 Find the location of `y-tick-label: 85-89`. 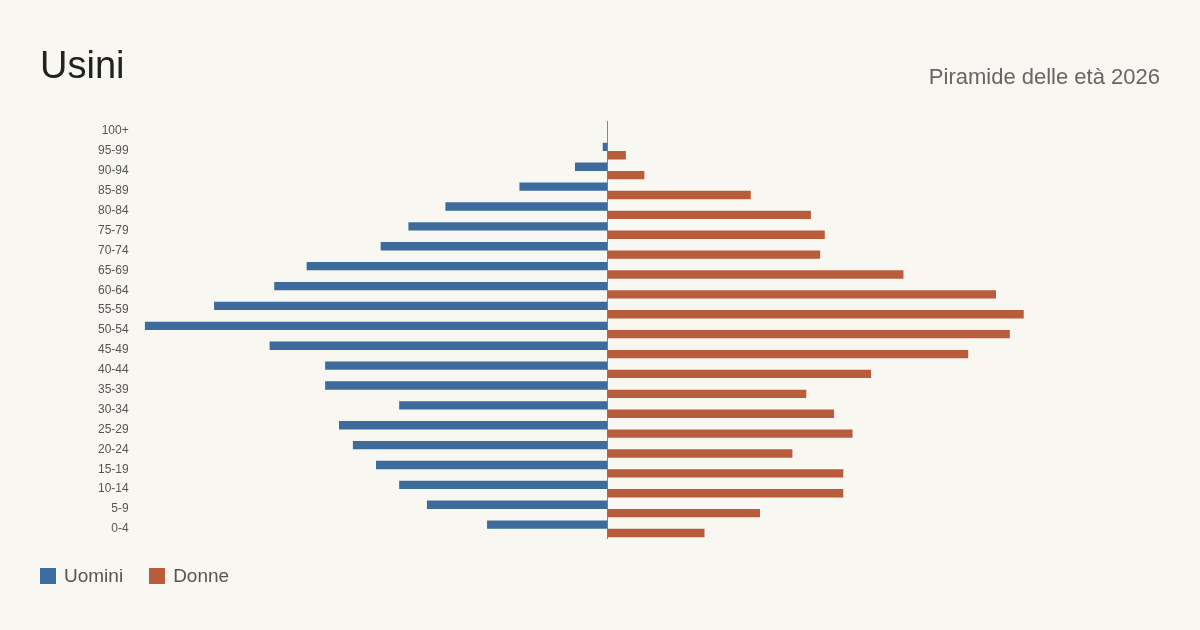

y-tick-label: 85-89 is located at coordinates (113, 190).